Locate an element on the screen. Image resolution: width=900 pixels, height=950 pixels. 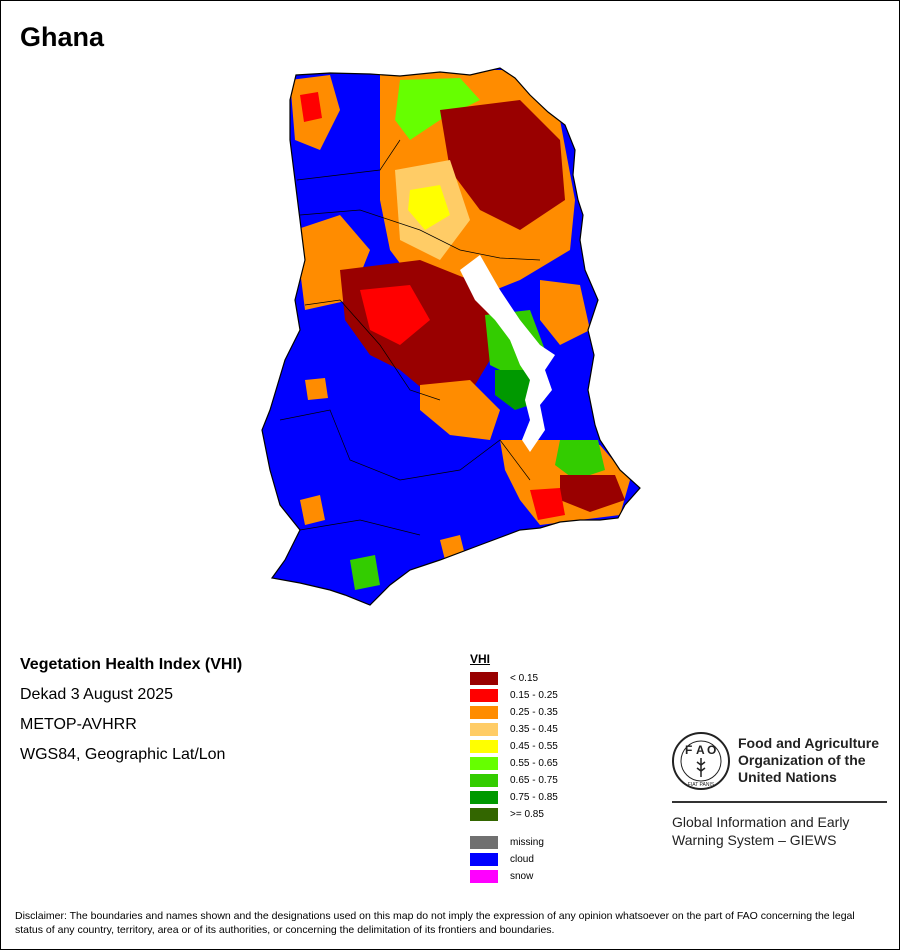
legend-label: 0.35 - 0.45 is located at coordinates (534, 729).